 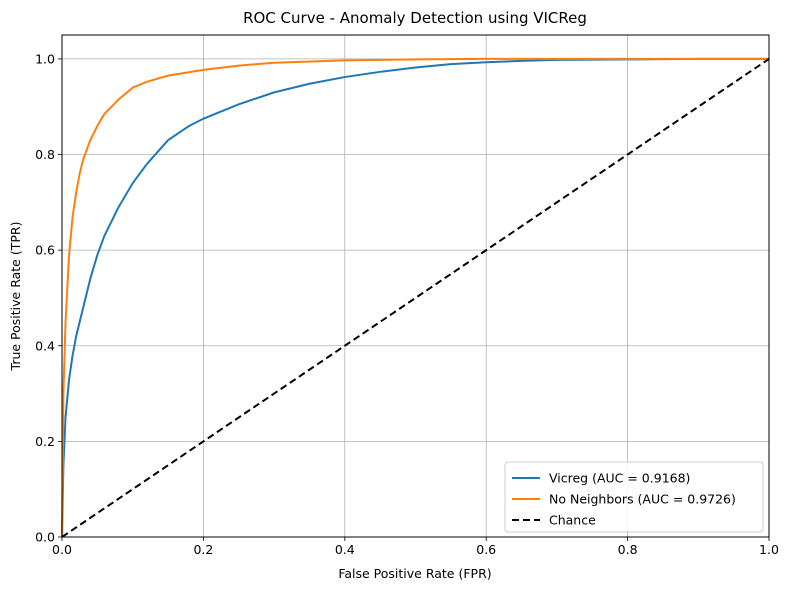 What do you see at coordinates (45, 345) in the screenshot?
I see `y-tick-label: 0.4` at bounding box center [45, 345].